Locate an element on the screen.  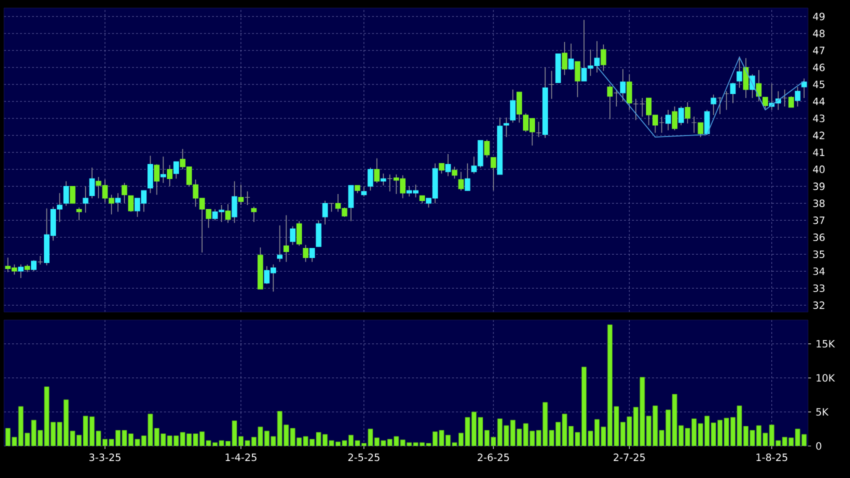
x-tick-label: 2-5-25 is located at coordinates (364, 458).